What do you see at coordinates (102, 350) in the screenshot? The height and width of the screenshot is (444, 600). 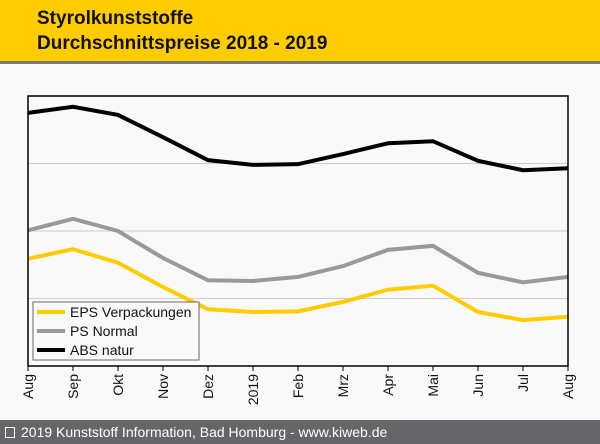 I see `legend-label: ABS natur` at bounding box center [102, 350].